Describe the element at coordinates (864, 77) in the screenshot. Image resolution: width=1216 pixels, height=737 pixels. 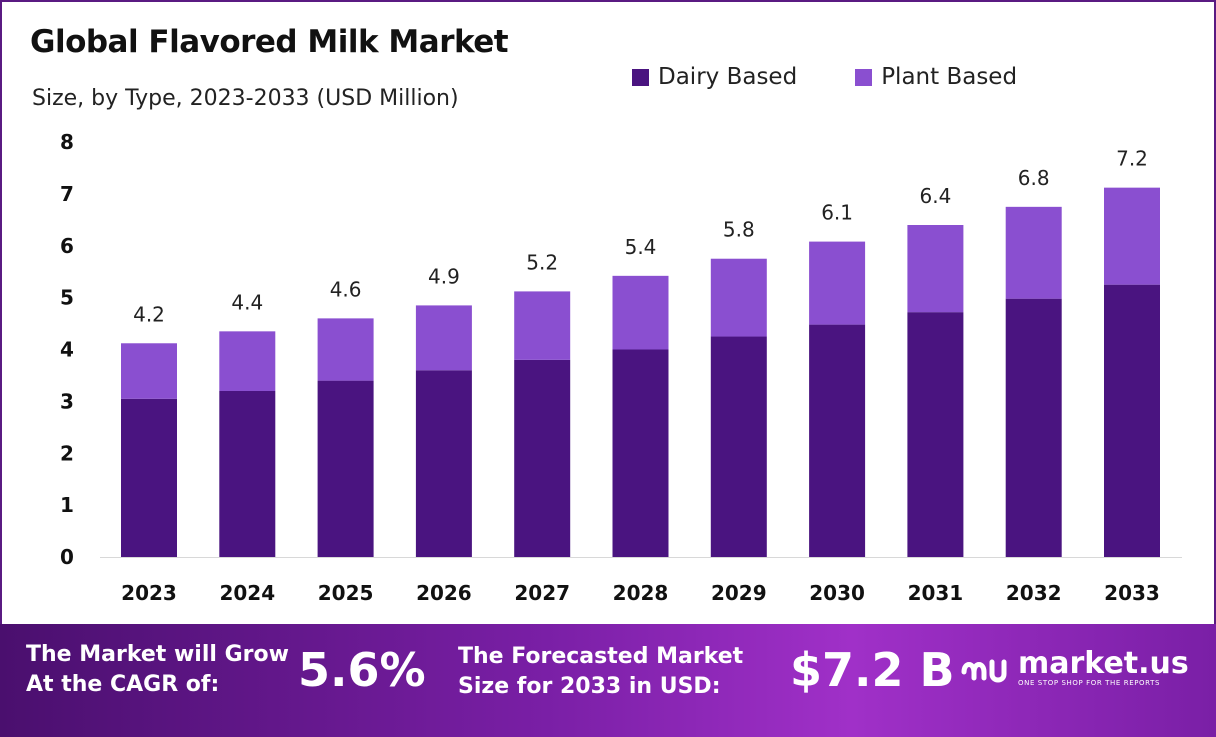
I see `legend-swatch-plant` at that location.